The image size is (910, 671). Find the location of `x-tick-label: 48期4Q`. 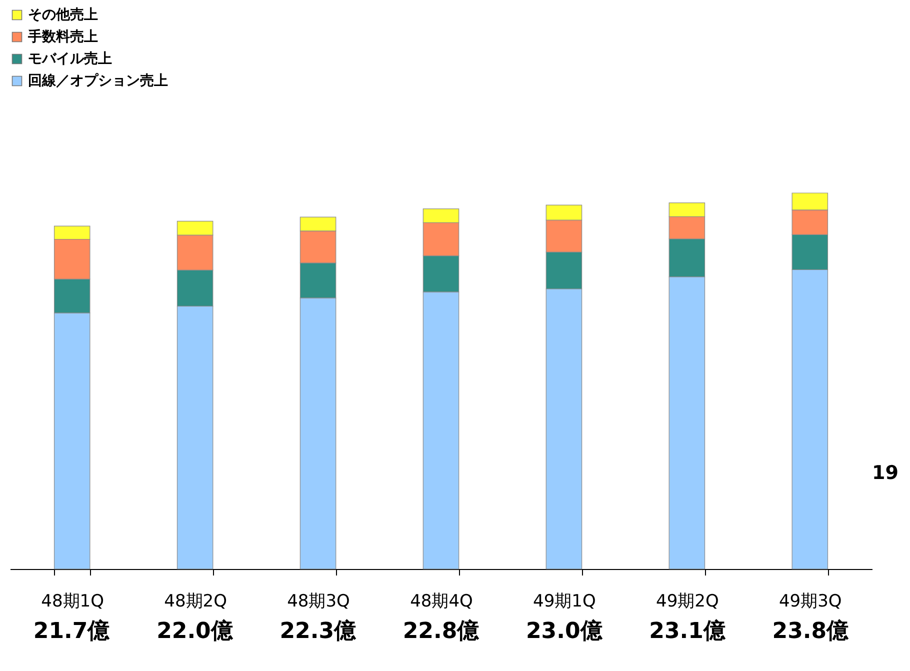

x-tick-label: 48期4Q is located at coordinates (441, 602).